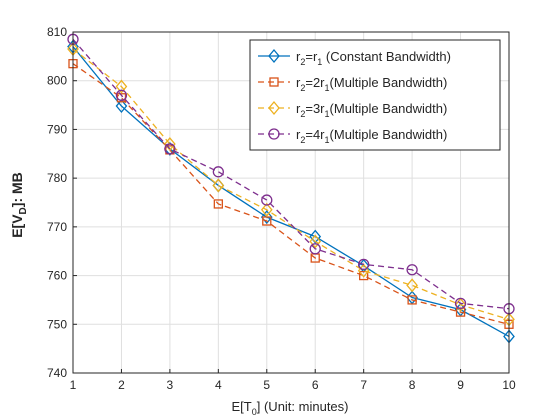 This screenshot has height=420, width=560. I want to click on legend-entry: r2=2r1(Multiple Bandwidth), so click(352, 84).